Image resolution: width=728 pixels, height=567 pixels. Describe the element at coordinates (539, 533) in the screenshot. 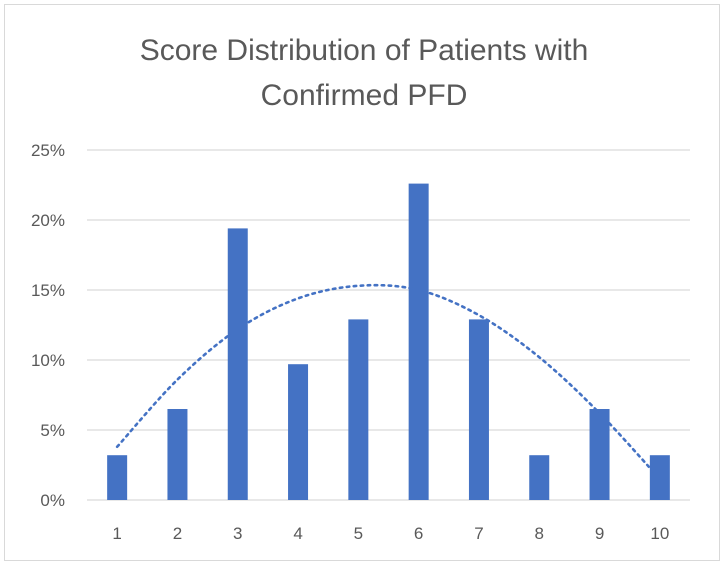

I see `x-tick-label: 8` at that location.